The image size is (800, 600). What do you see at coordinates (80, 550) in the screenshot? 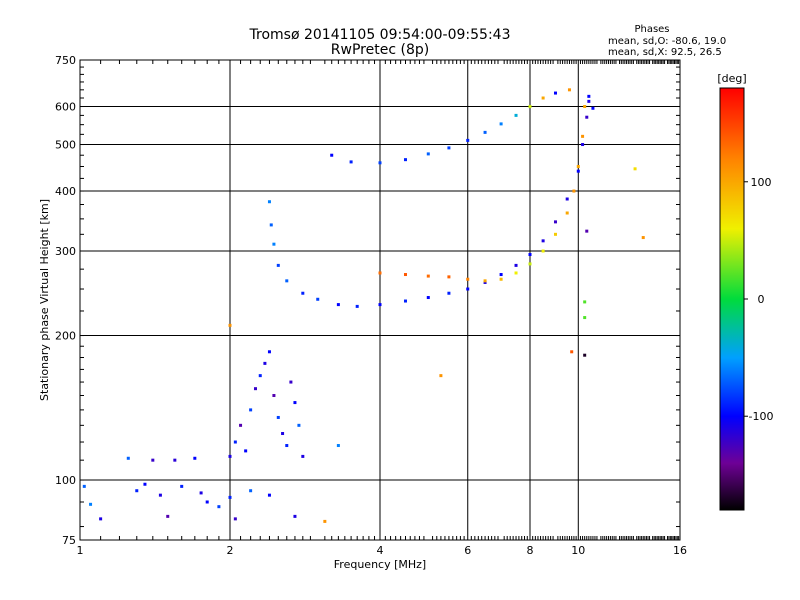
I see `x-tick-label: 1` at bounding box center [80, 550].